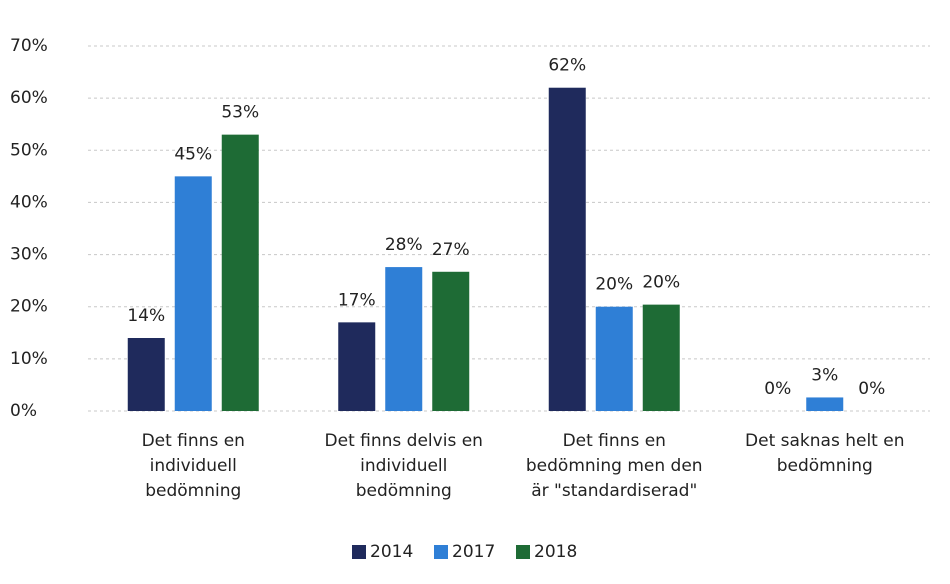  Describe the element at coordinates (824, 375) in the screenshot. I see `value-label: 3%` at that location.